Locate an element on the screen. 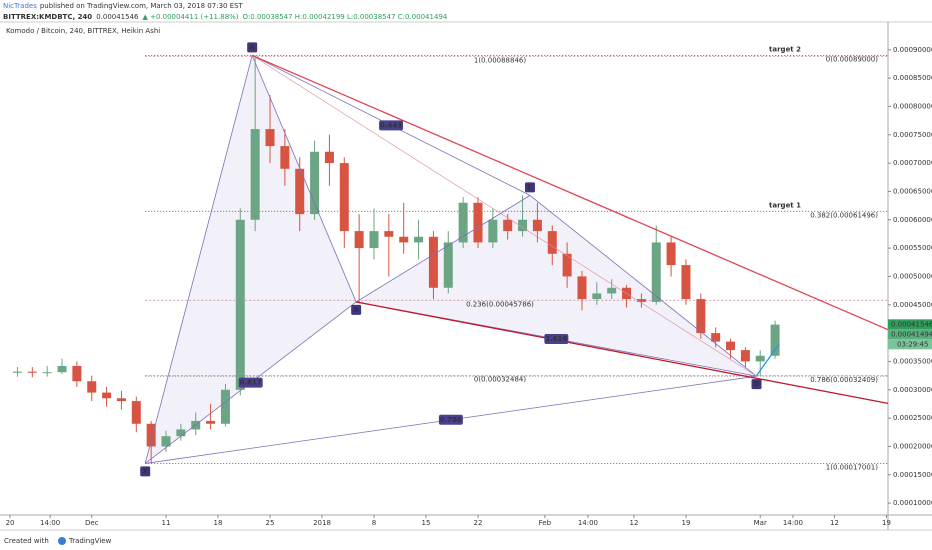 The height and width of the screenshot is (550, 932). point-label: A is located at coordinates (252, 47).